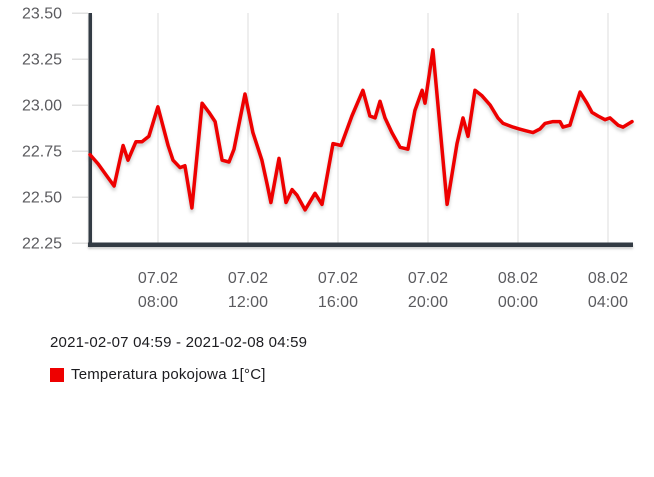  I want to click on y-axis-label: 22.50, so click(42, 198).